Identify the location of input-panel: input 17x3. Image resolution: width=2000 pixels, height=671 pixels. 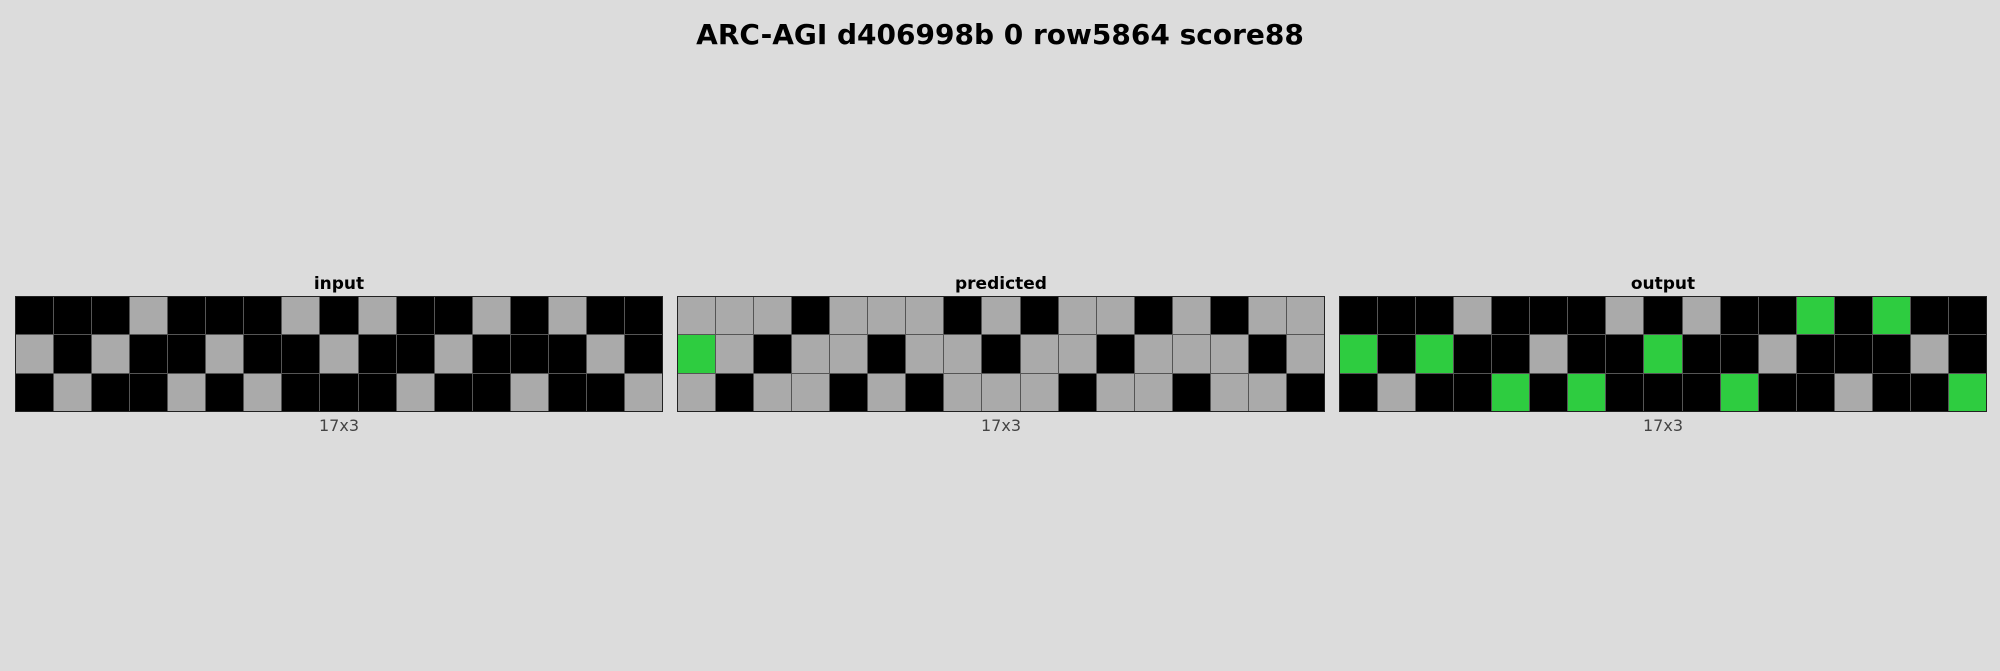
(339, 353).